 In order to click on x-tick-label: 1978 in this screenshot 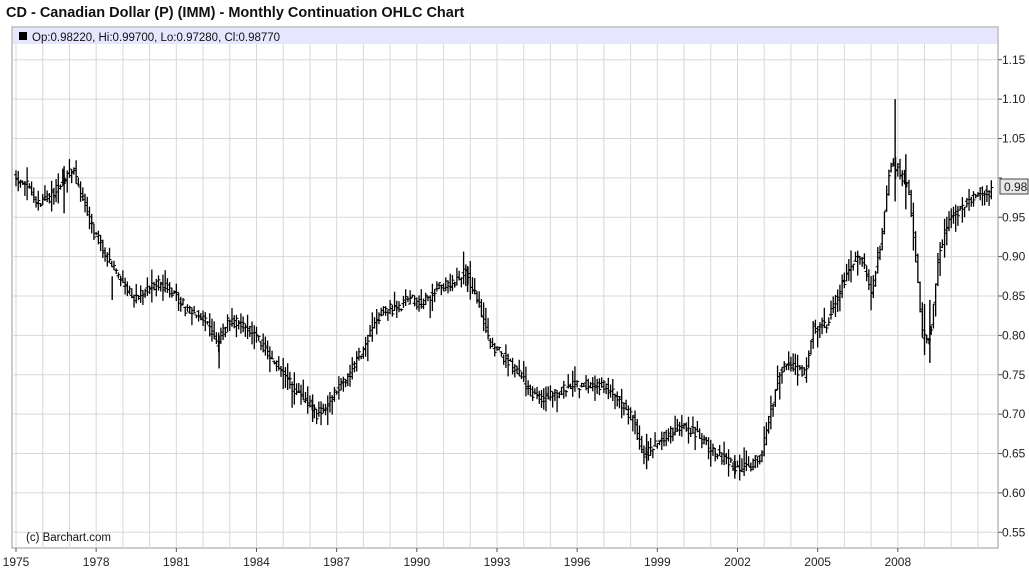, I will do `click(96, 562)`.